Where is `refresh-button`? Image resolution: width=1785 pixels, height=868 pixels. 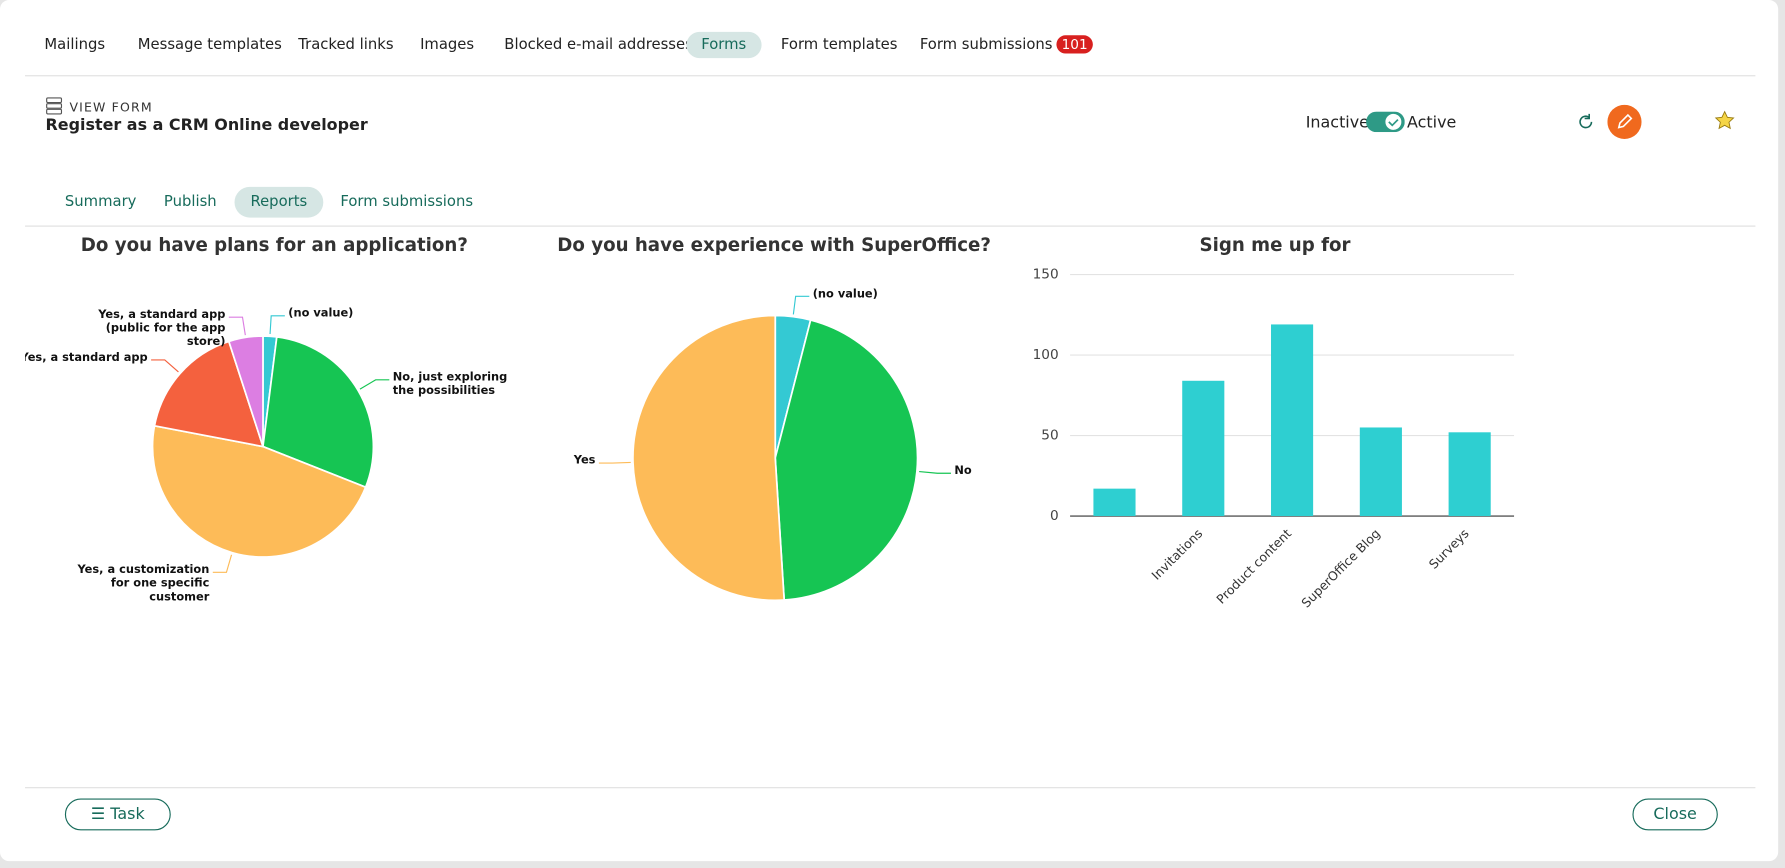
refresh-button is located at coordinates (1586, 122).